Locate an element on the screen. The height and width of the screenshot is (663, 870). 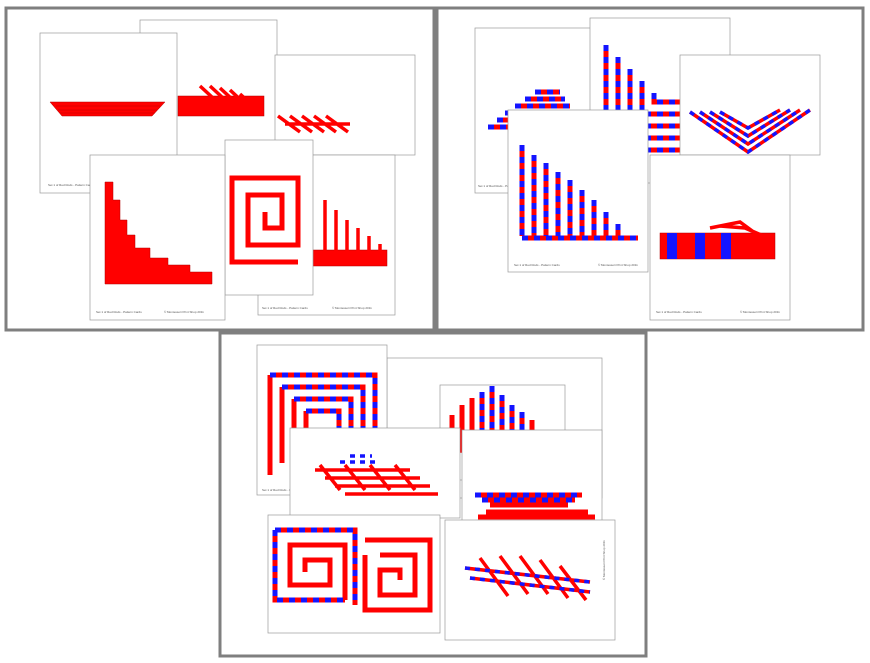
card: © Montessori Print Shop 2011 is located at coordinates (530, 580).